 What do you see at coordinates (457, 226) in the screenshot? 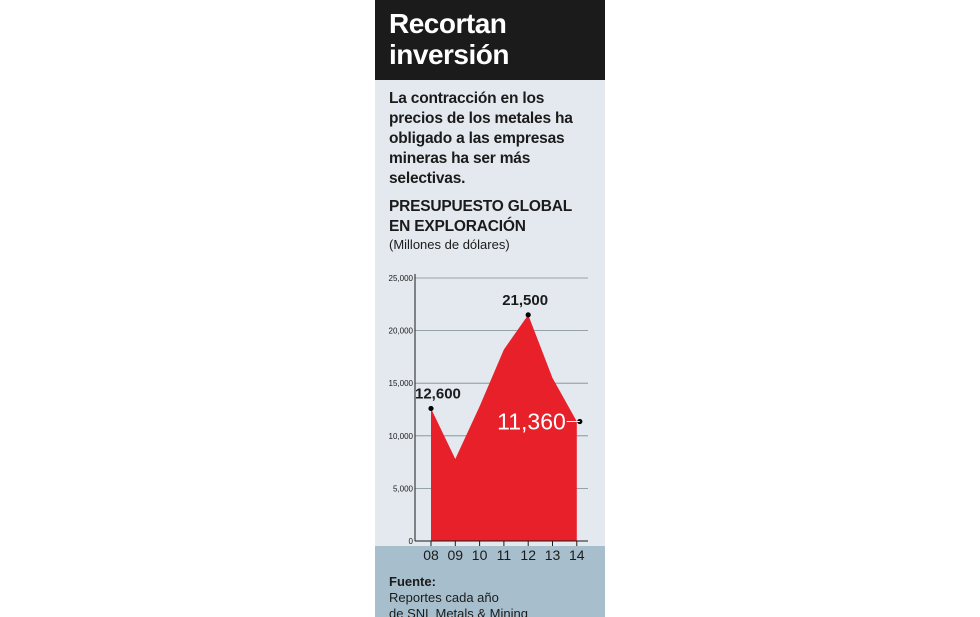
I see `chart-title-line-2: EN EXPLORACIÓN` at bounding box center [457, 226].